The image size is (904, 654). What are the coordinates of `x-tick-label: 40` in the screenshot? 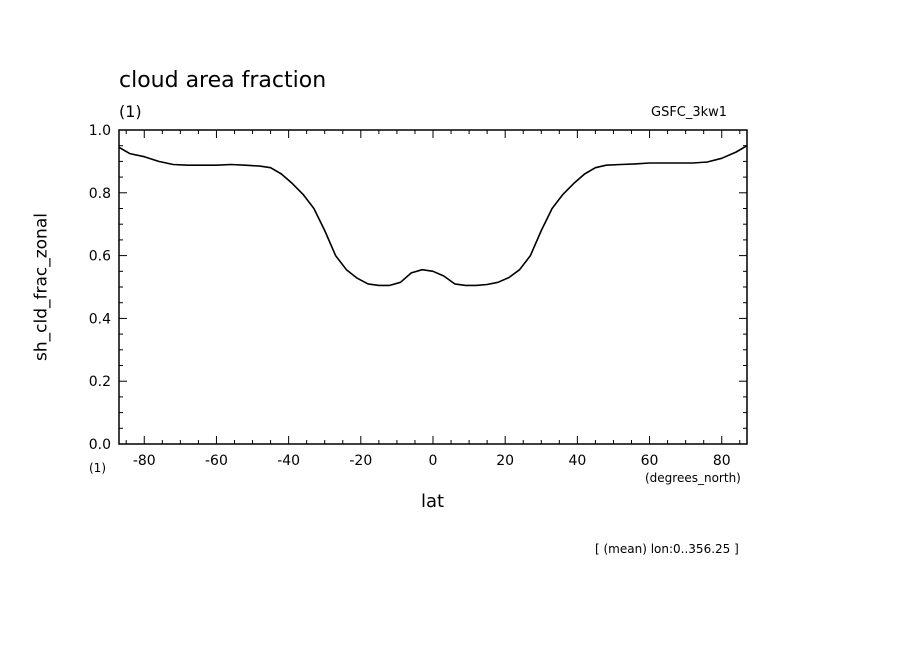 It's located at (577, 461).